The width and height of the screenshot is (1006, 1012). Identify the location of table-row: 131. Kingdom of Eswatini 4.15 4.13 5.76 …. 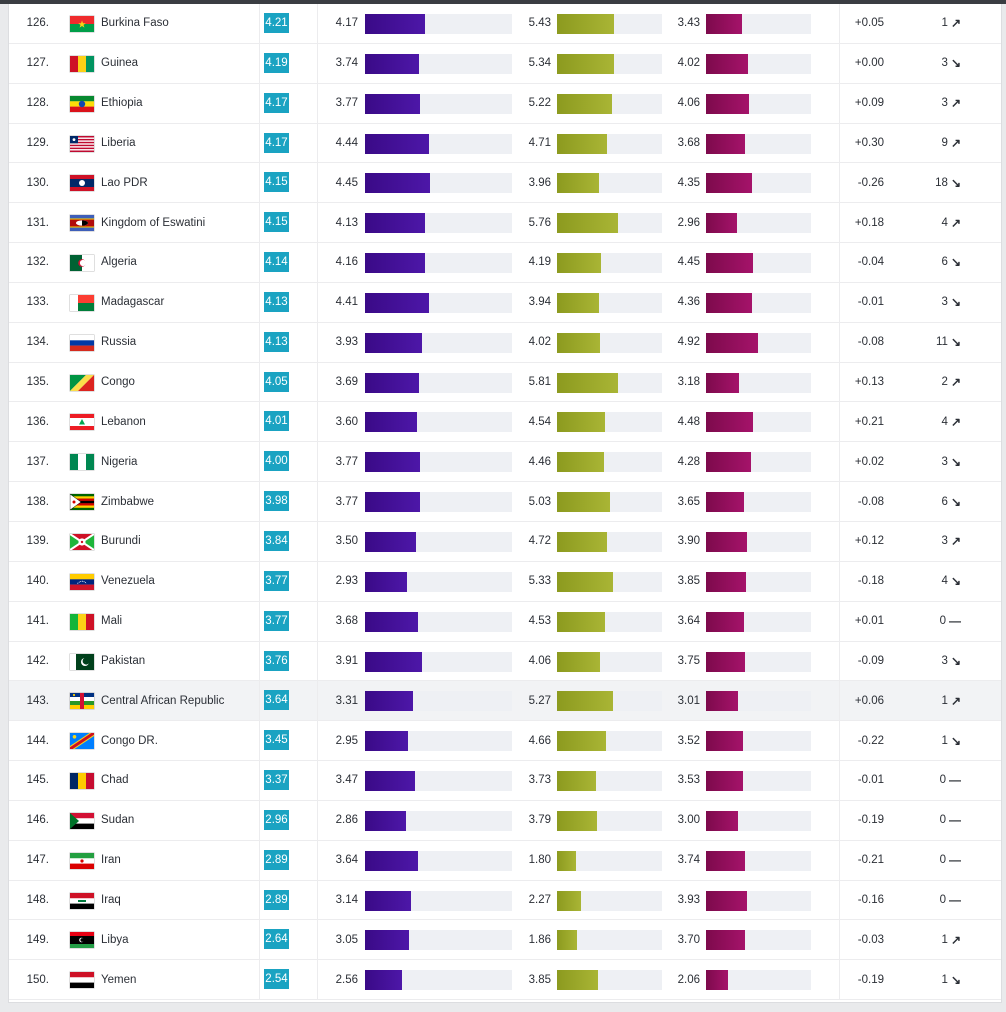
(505, 223).